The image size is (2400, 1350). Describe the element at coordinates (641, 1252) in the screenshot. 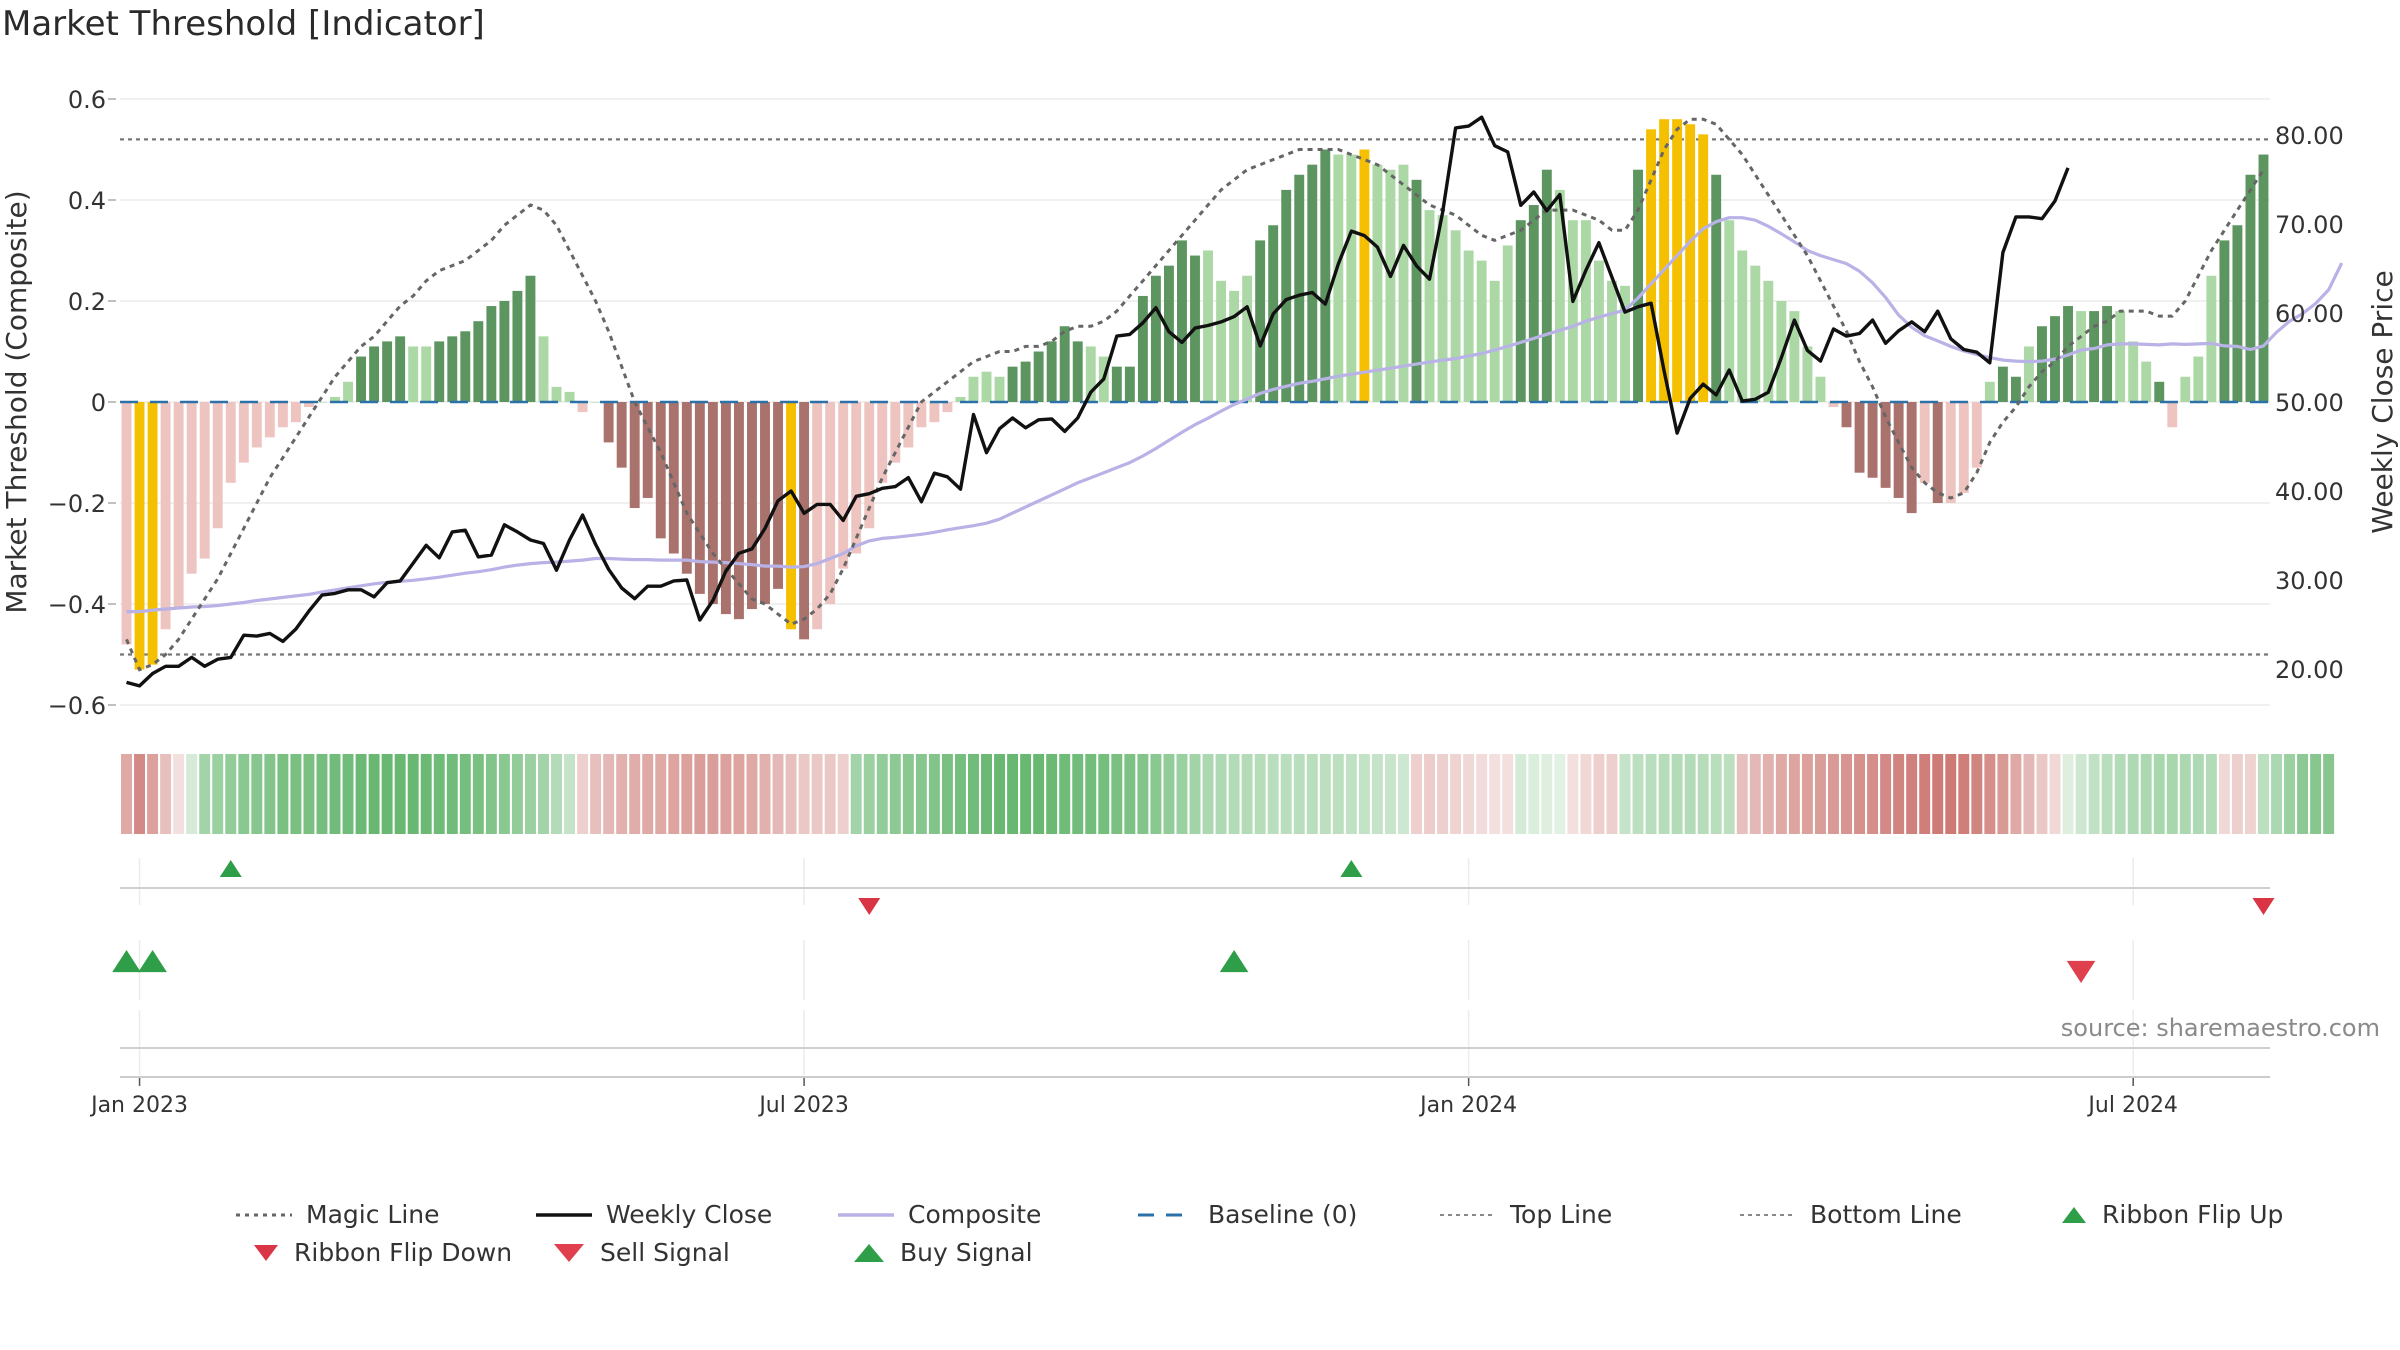

I see `legend-item-sell-signal: Sell Signal` at that location.